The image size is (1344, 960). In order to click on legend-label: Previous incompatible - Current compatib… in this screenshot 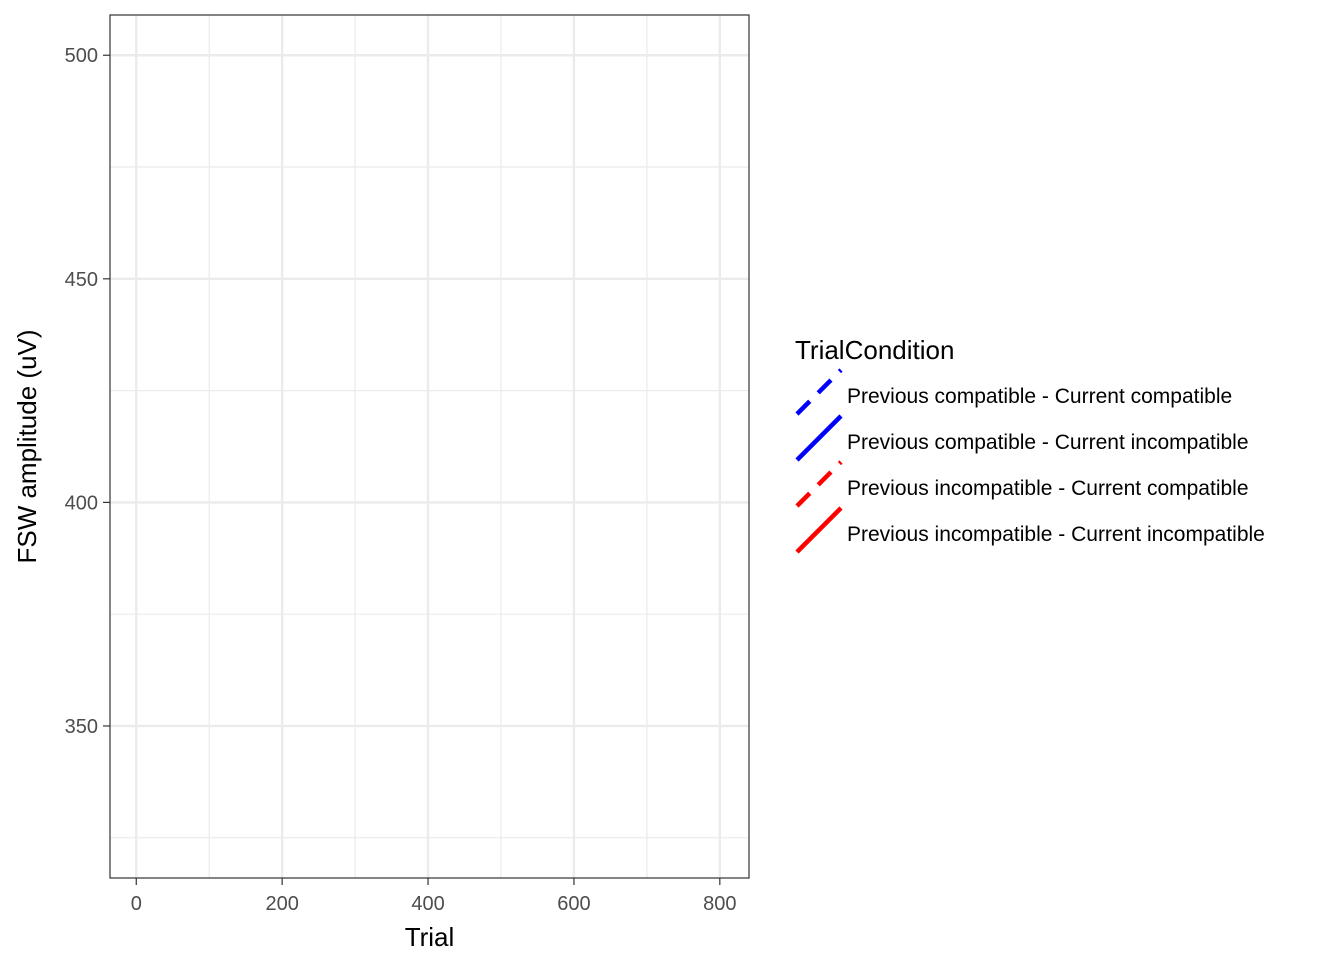, I will do `click(1048, 488)`.